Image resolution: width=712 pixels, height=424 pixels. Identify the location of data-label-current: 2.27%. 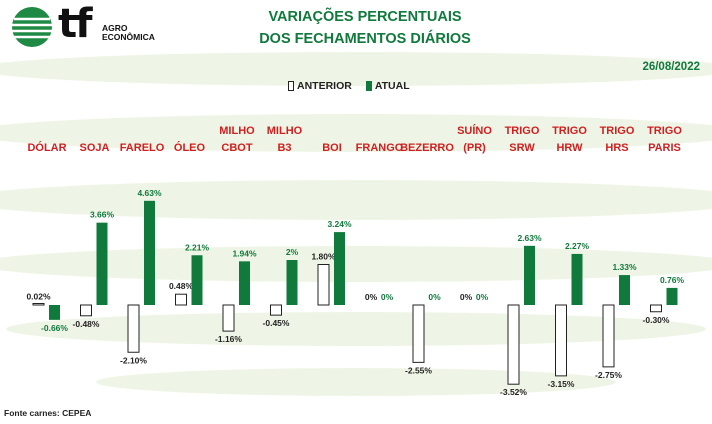
(577, 246).